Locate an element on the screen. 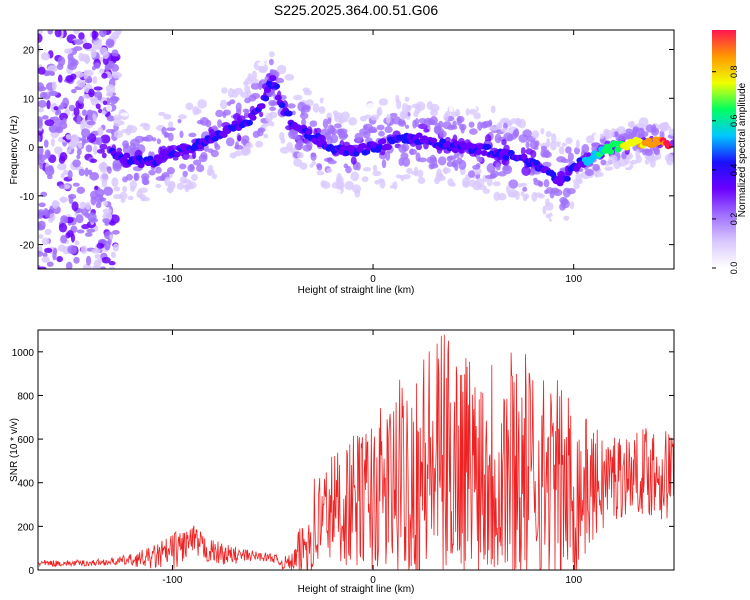 This screenshot has height=600, width=750. figure-title: S225.2025.364.00.51.G06 is located at coordinates (356, 10).